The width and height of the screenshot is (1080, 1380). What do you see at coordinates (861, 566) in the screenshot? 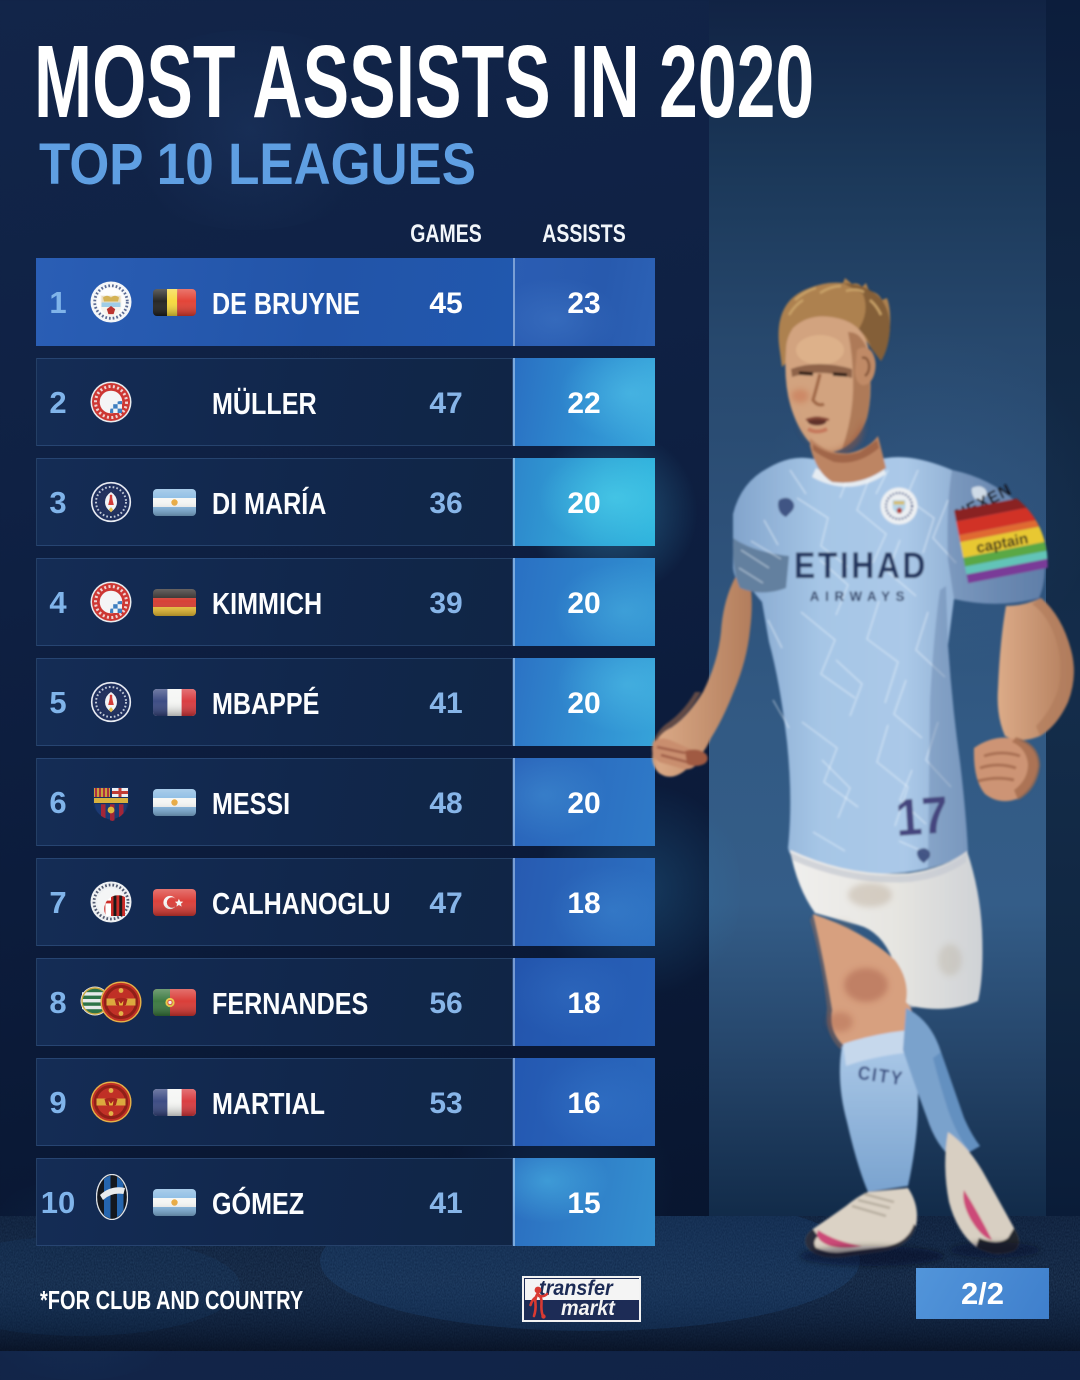
I see `svg-text: ETIHAD` at bounding box center [861, 566].